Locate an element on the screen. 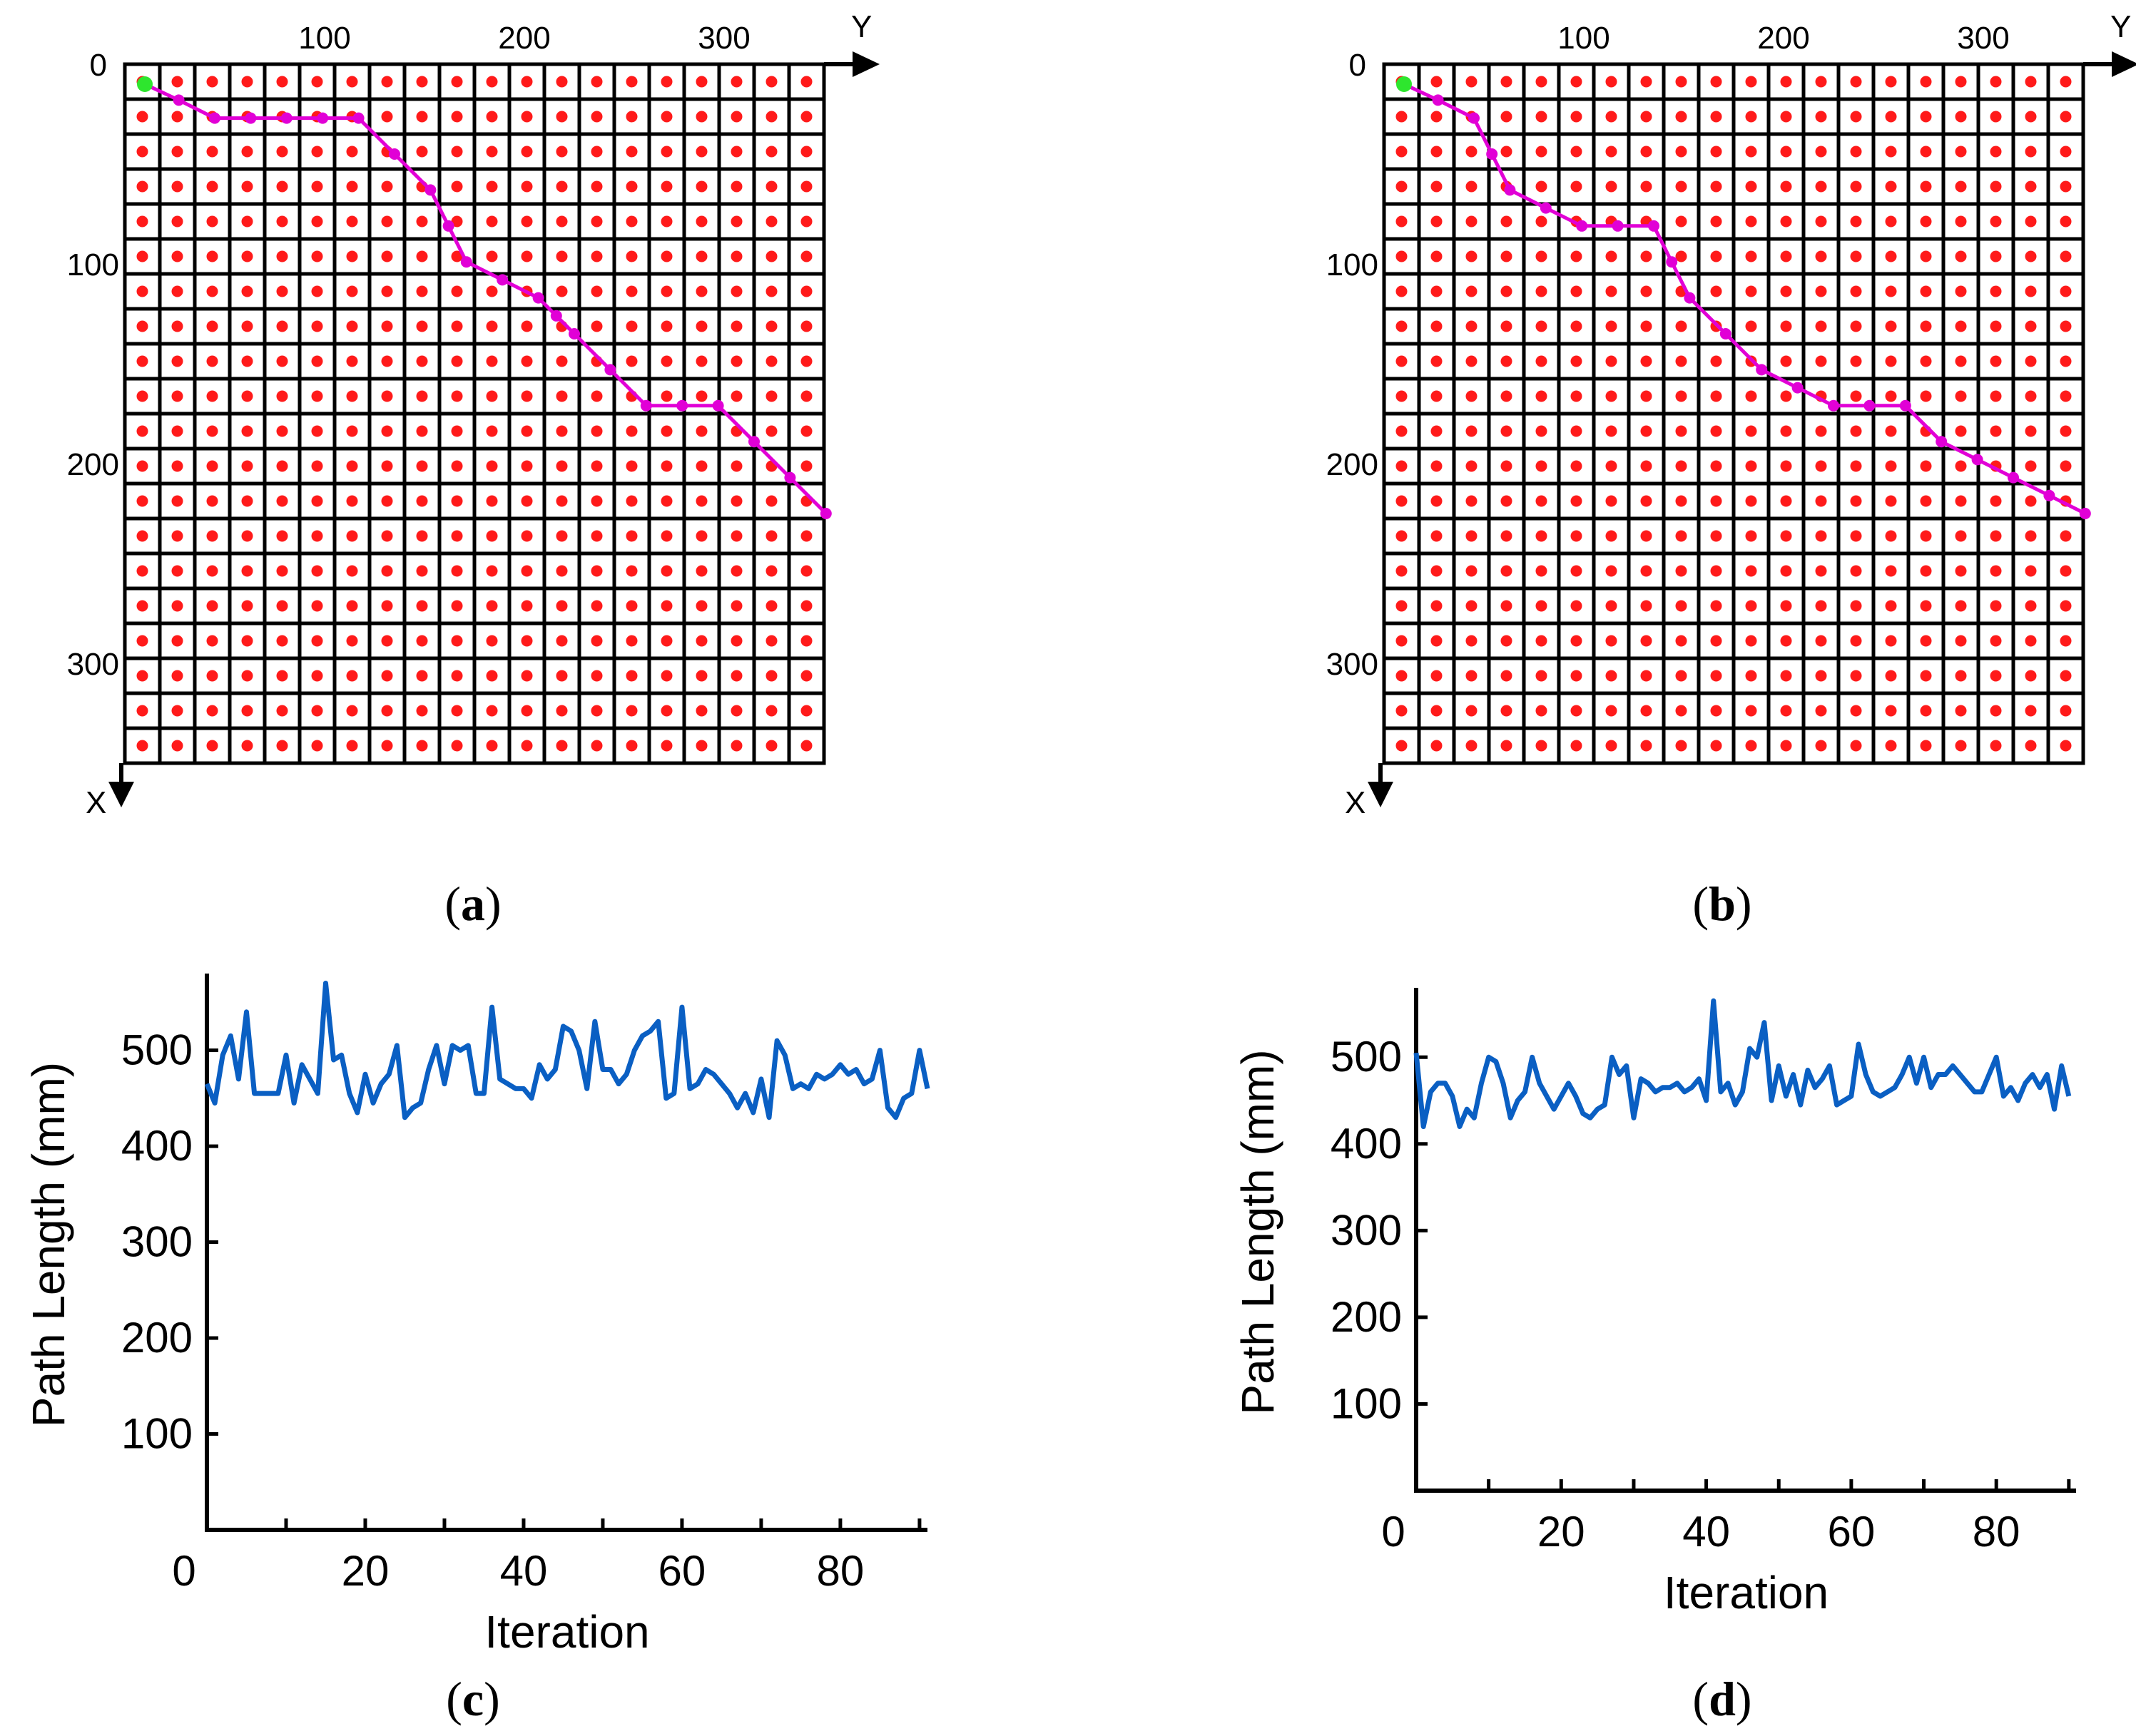  y-tick-label: 500 is located at coordinates (1367, 1057).